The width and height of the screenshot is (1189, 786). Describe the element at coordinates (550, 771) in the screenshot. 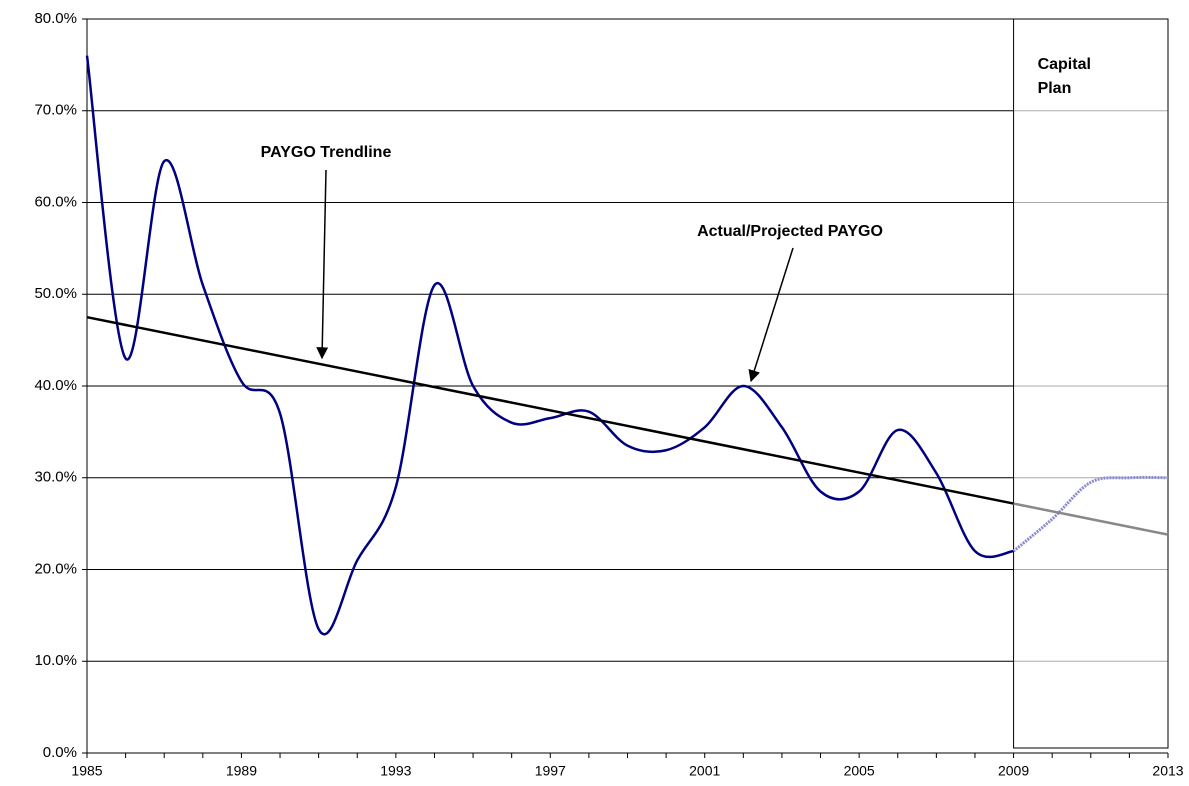

I see `x-tick-label: 1997` at that location.